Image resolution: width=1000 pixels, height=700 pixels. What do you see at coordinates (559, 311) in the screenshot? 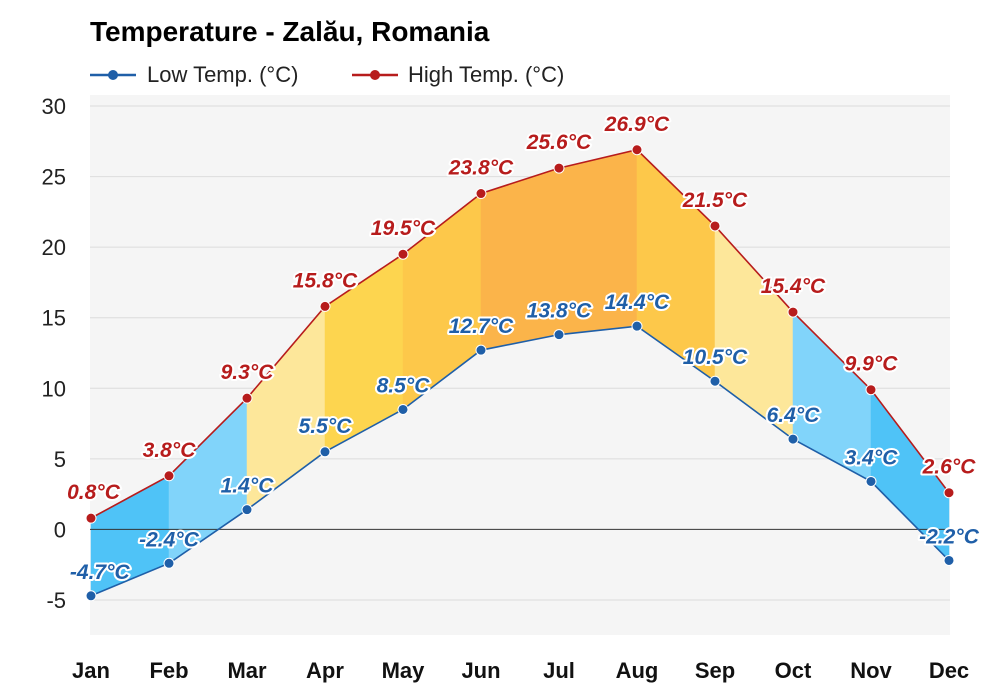
I see `low-temp-label: 13.8°C` at bounding box center [559, 311].